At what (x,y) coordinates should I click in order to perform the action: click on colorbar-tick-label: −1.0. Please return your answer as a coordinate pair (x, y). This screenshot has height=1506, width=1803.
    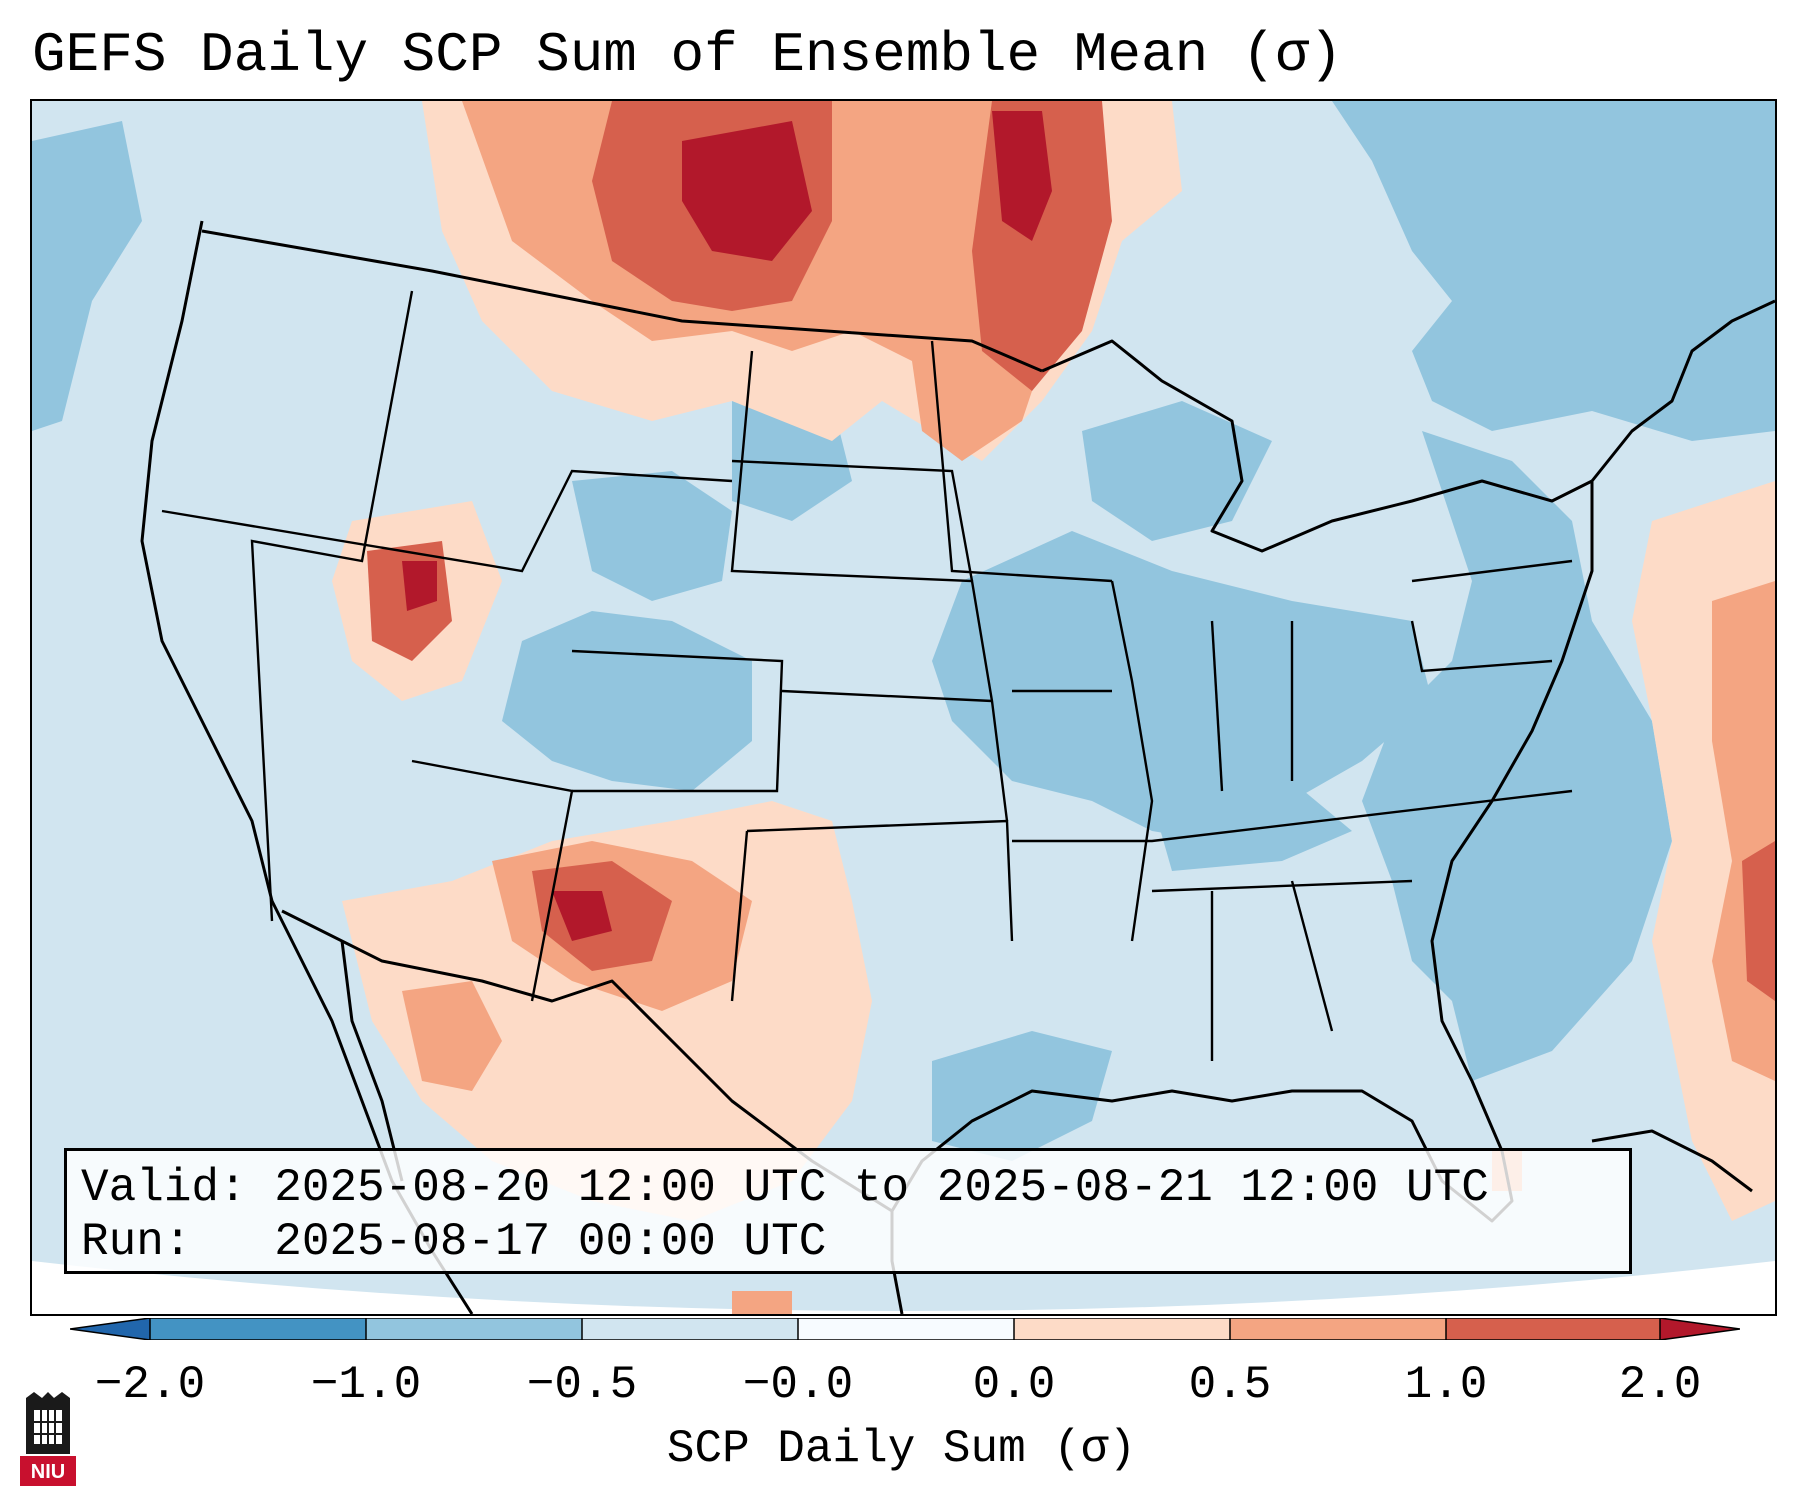
    Looking at the image, I should click on (366, 1385).